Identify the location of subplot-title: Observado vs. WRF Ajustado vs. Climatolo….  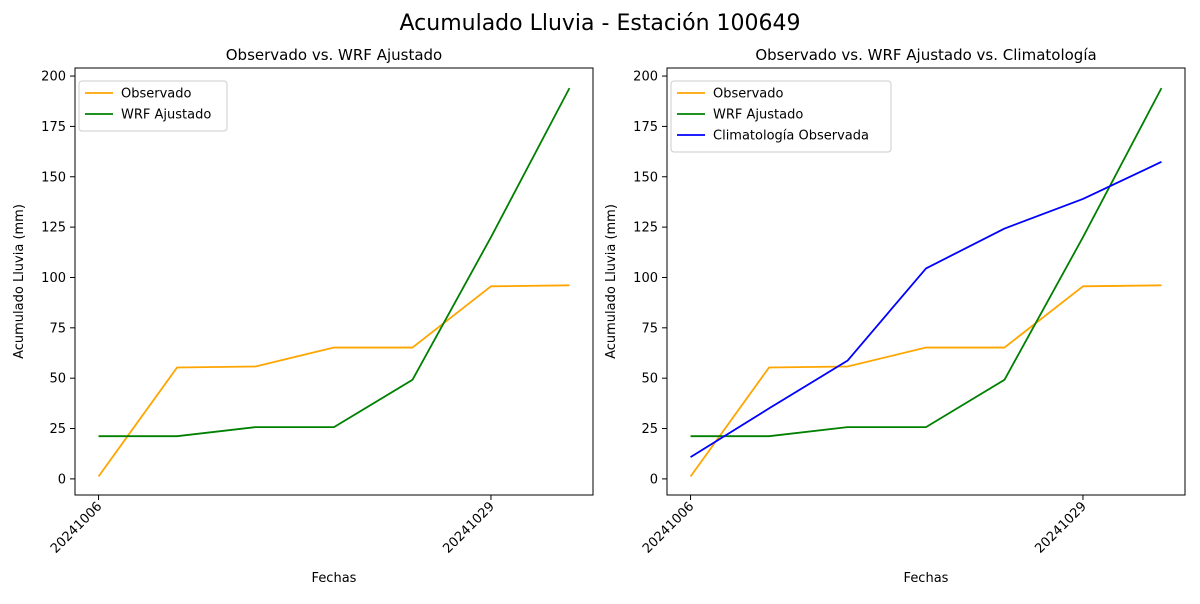
(925, 55).